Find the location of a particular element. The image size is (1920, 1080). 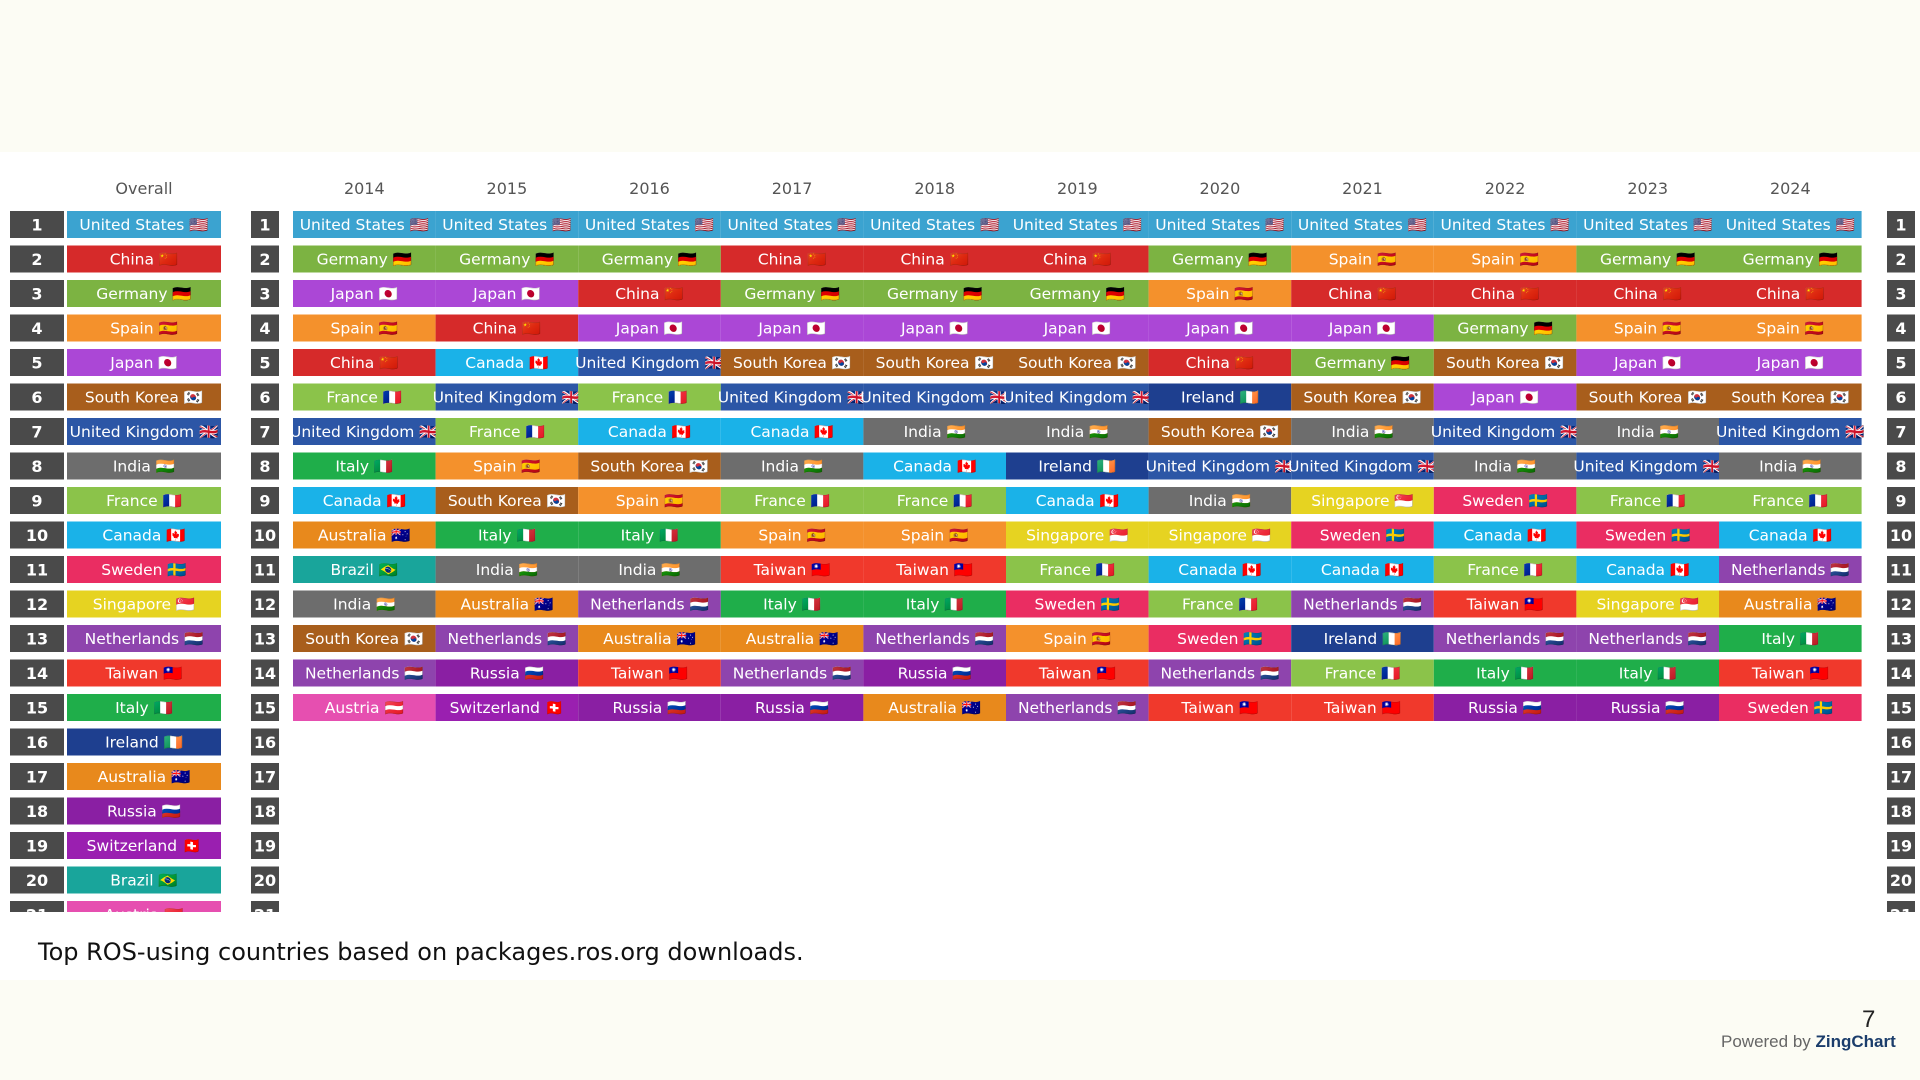

cell-2020-rank-3: Spain 🇪🇸 is located at coordinates (1220, 293).